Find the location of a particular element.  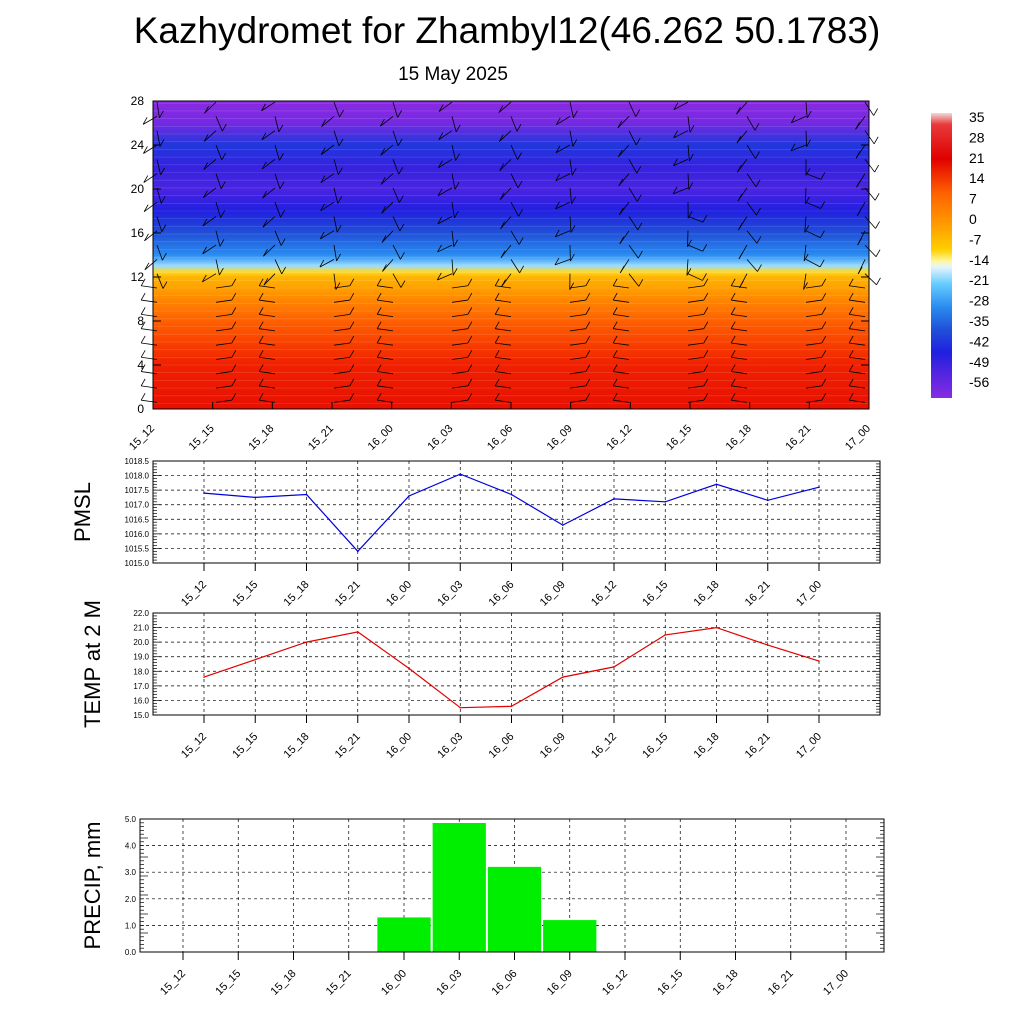

colorbar-label: -49 is located at coordinates (979, 362).